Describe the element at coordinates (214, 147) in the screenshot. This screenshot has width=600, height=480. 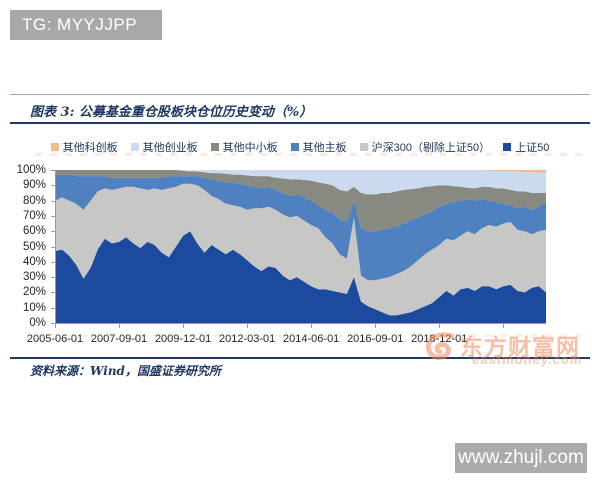
I see `sme-board-swatch-icon` at that location.